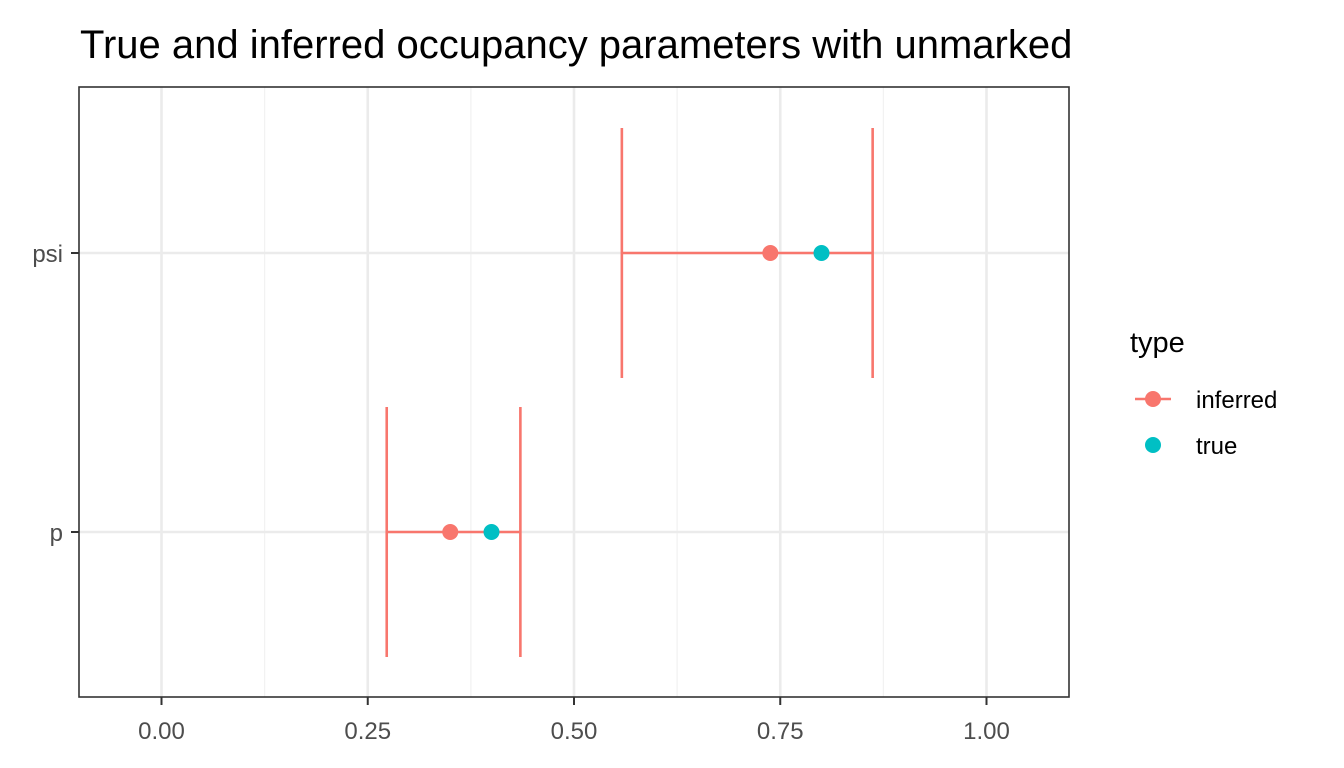 The width and height of the screenshot is (1344, 768). Describe the element at coordinates (56, 533) in the screenshot. I see `y-tick-label-p: p` at that location.